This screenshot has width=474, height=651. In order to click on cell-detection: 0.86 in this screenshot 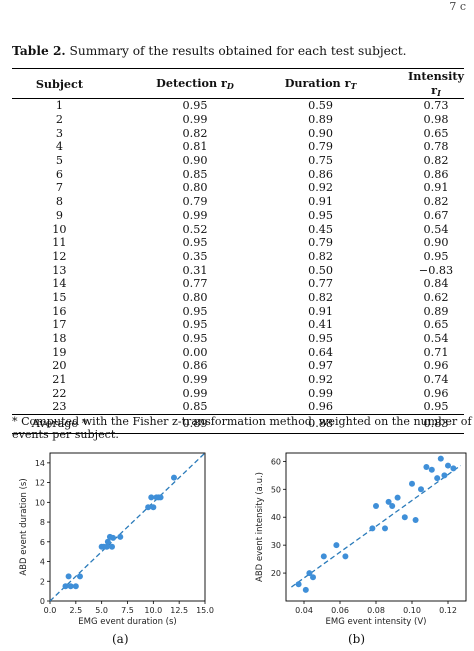, I will do `click(195, 366)`.